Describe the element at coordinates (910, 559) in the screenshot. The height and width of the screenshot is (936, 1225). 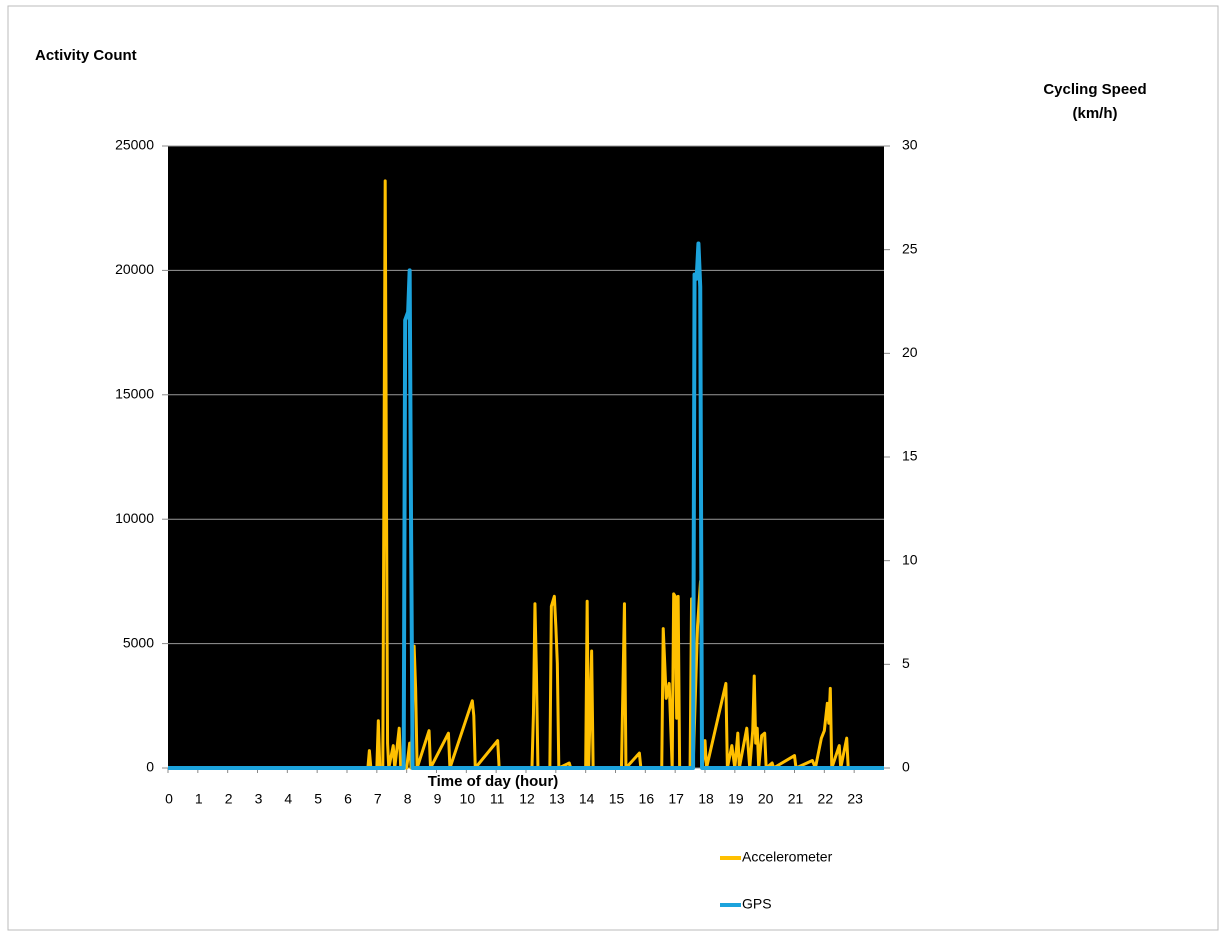
I see `y2-tick-label: 10` at that location.